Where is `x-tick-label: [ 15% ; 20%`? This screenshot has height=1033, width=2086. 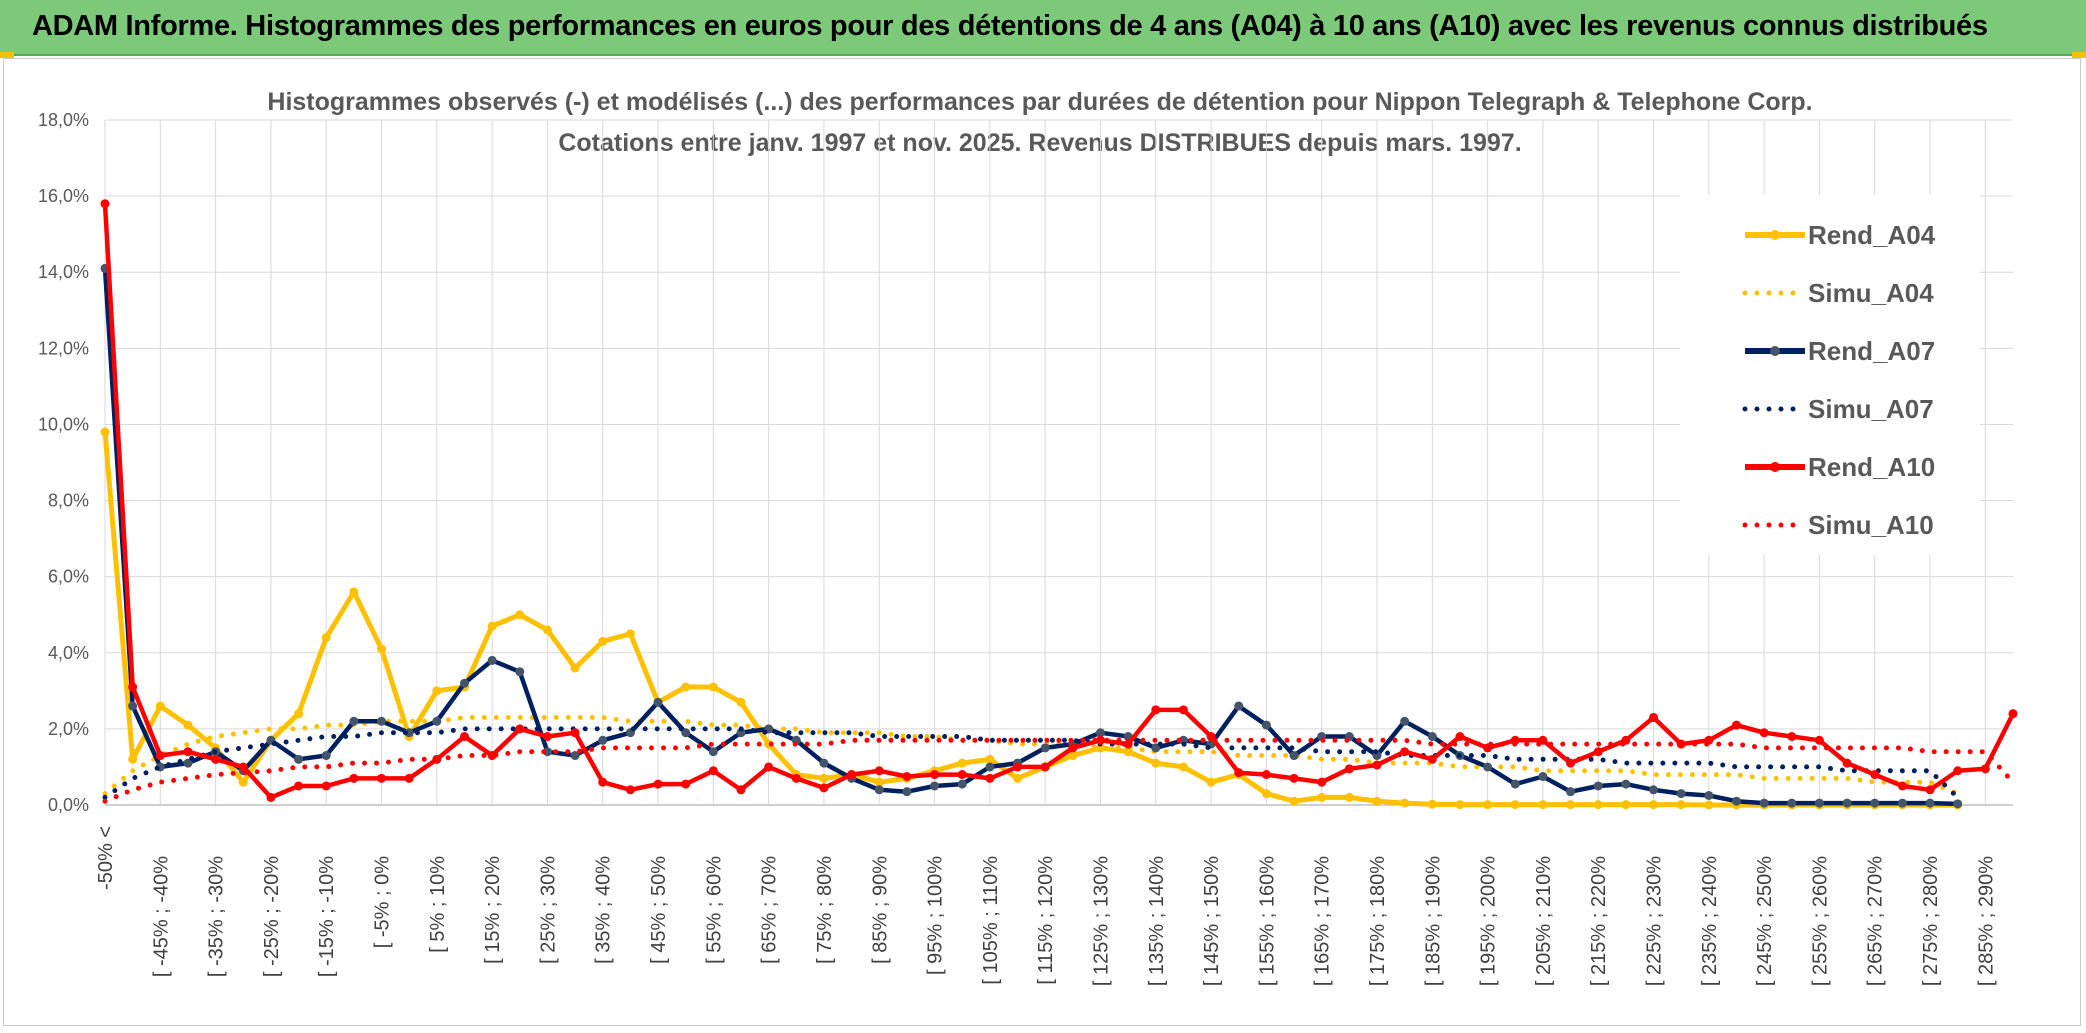 x-tick-label: [ 15% ; 20% is located at coordinates (493, 910).